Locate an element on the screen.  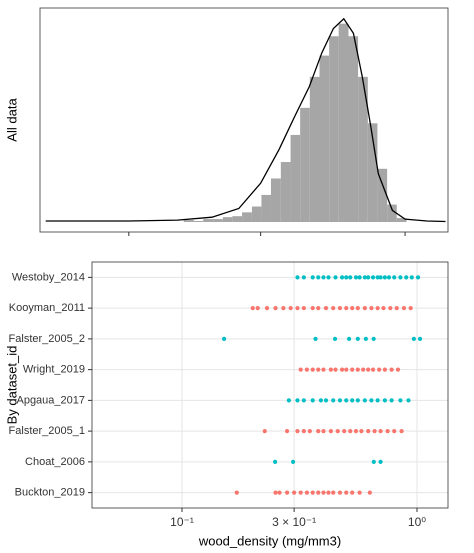
y-tick-label: Buckton_2019 is located at coordinates (50, 493).